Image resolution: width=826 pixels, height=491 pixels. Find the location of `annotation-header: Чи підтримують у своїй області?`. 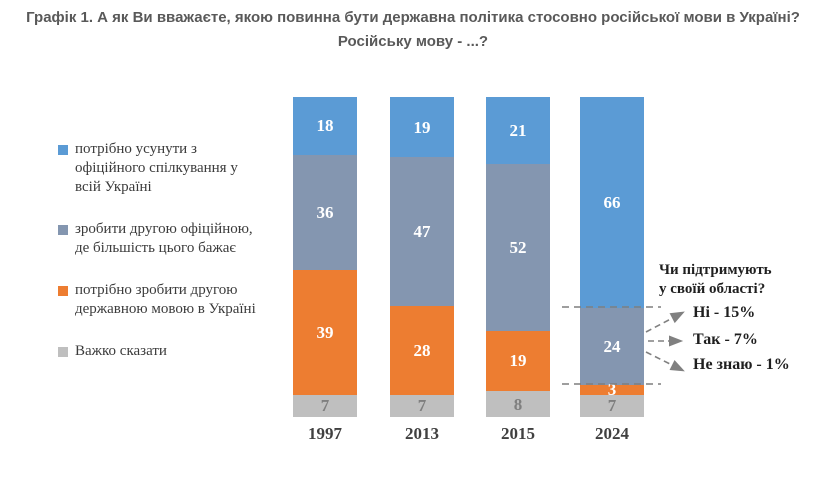

annotation-header: Чи підтримують у своїй області? is located at coordinates (715, 279).